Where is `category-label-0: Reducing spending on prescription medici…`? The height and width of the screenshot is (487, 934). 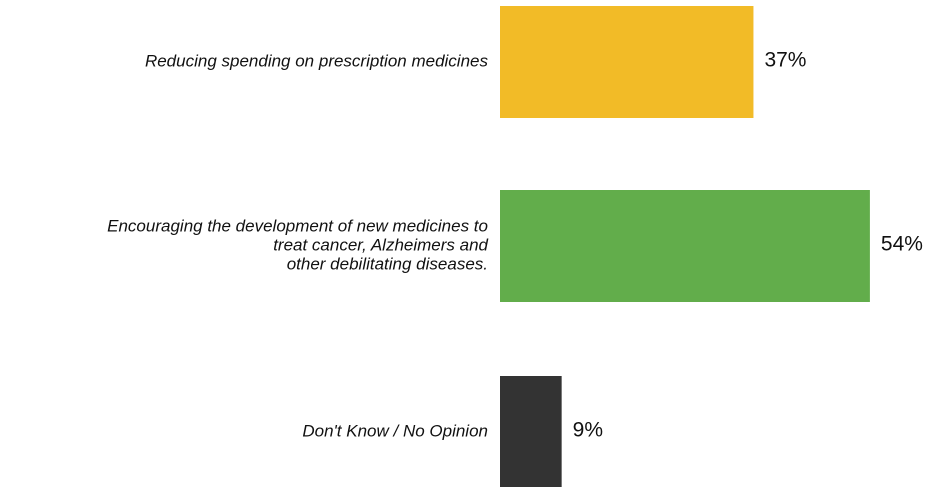 category-label-0: Reducing spending on prescription medici… is located at coordinates (317, 60).